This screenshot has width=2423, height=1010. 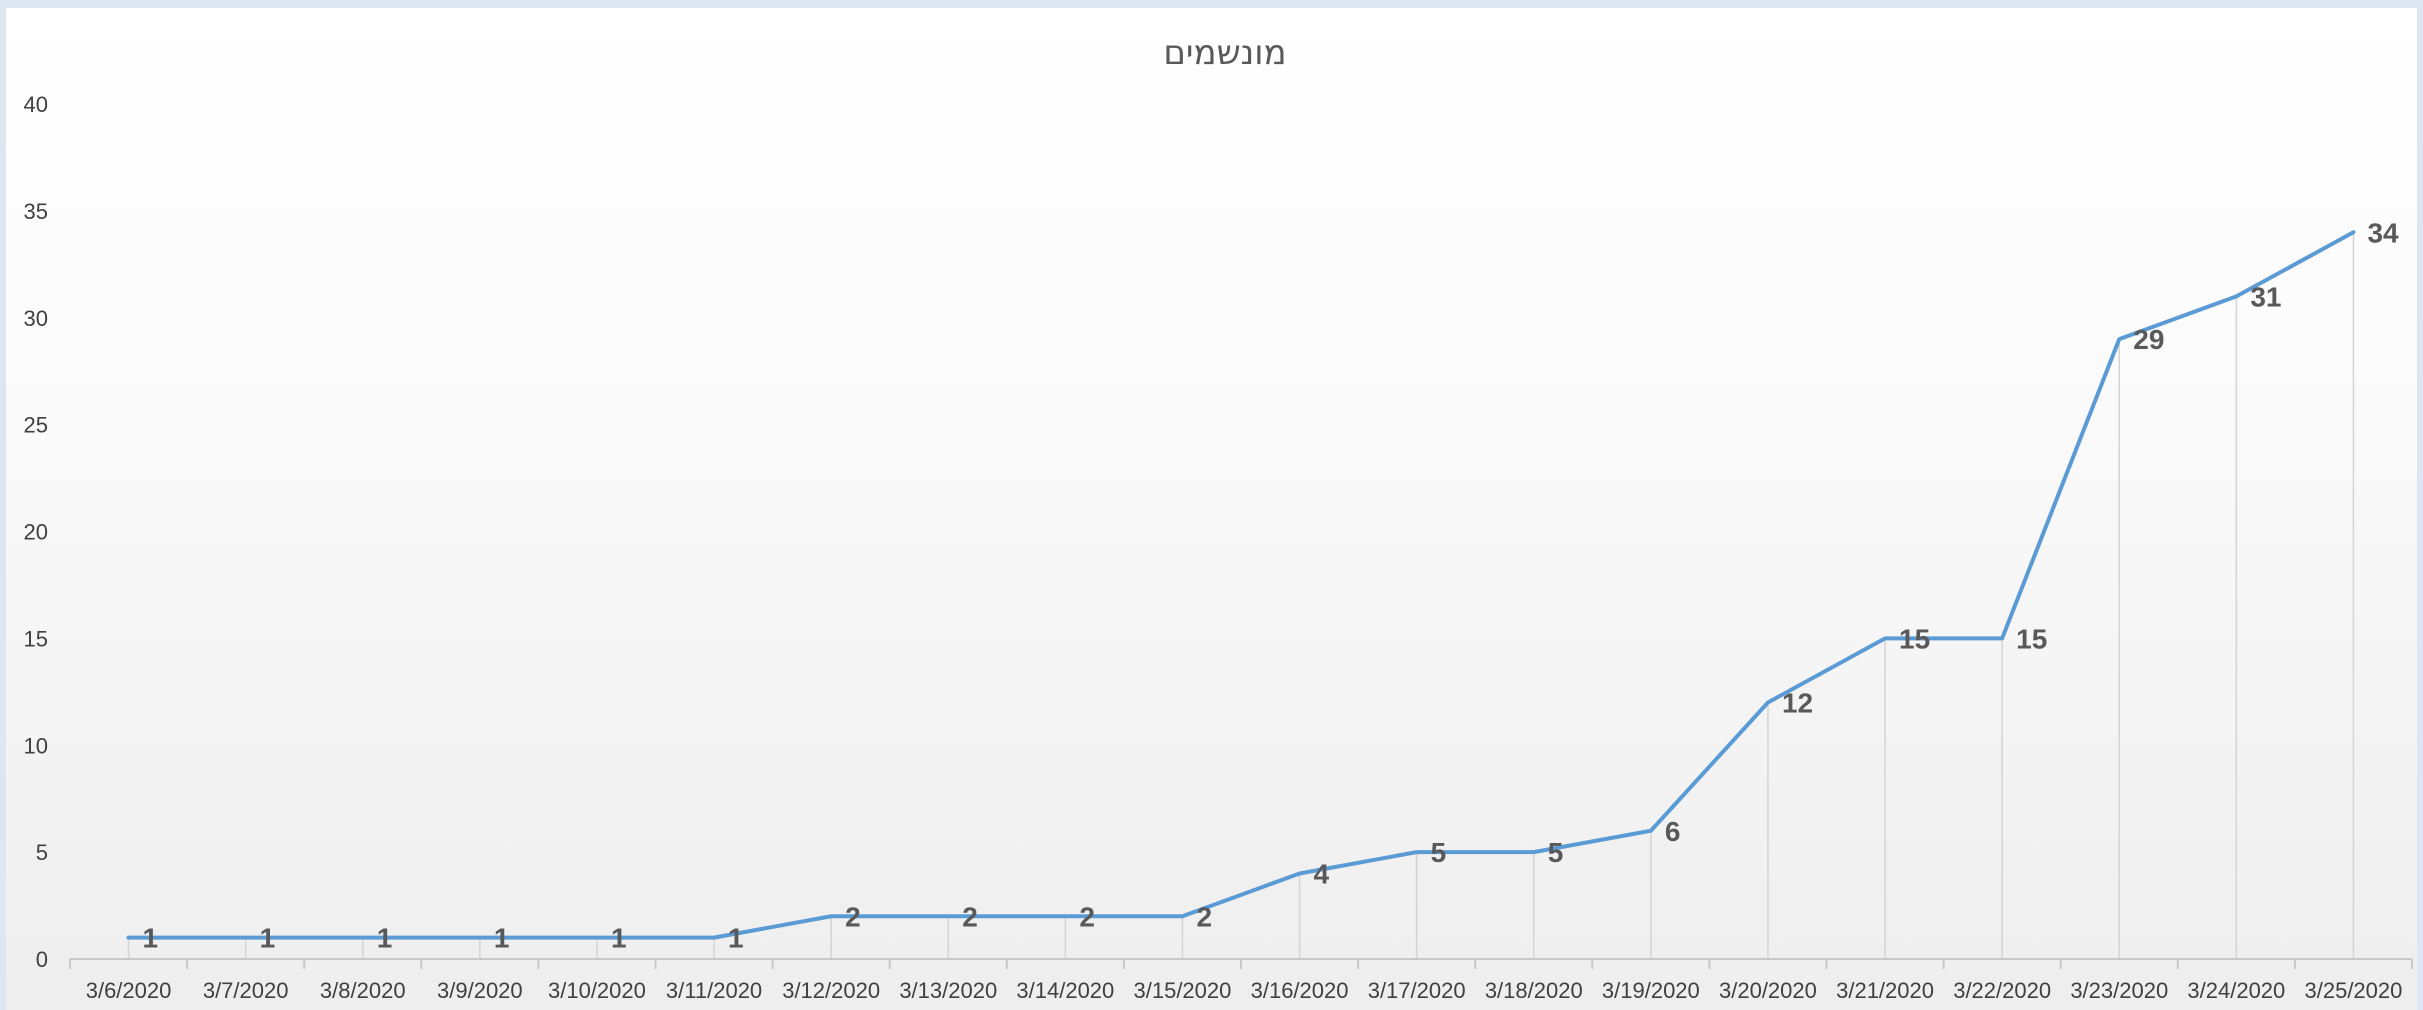 What do you see at coordinates (1183, 990) in the screenshot?
I see `x-tick-label: 3/15/2020` at bounding box center [1183, 990].